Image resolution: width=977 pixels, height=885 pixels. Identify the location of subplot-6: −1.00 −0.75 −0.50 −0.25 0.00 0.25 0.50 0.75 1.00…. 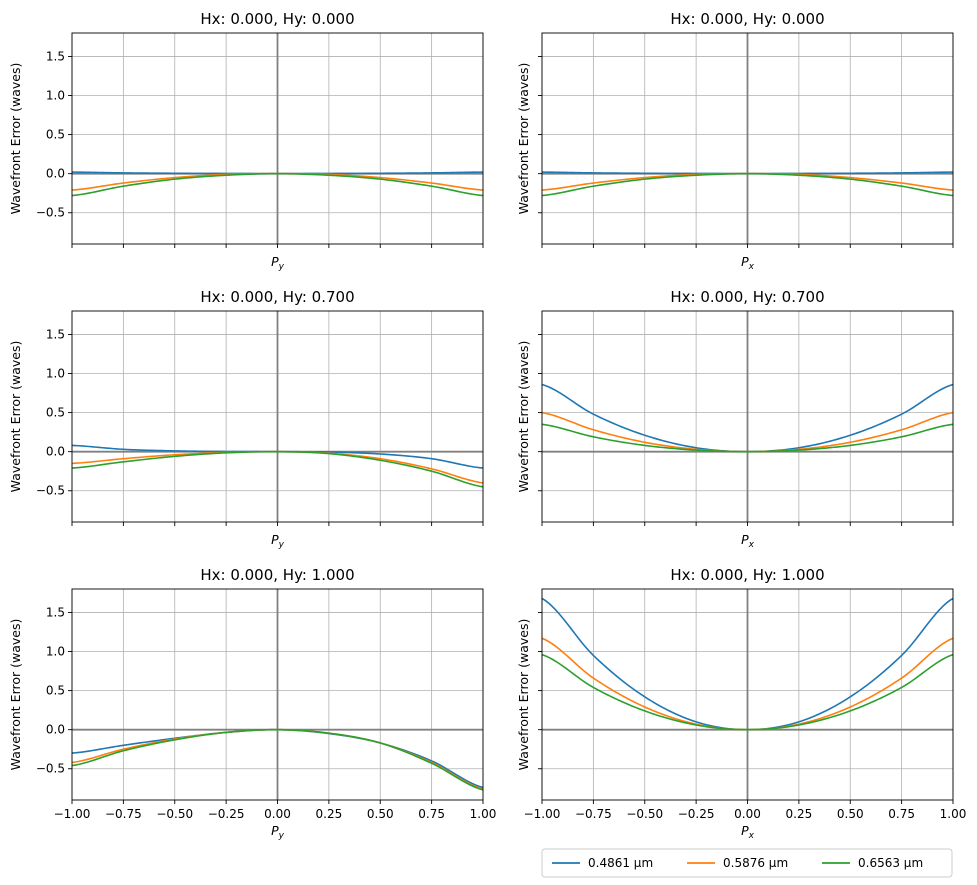
(741, 703).